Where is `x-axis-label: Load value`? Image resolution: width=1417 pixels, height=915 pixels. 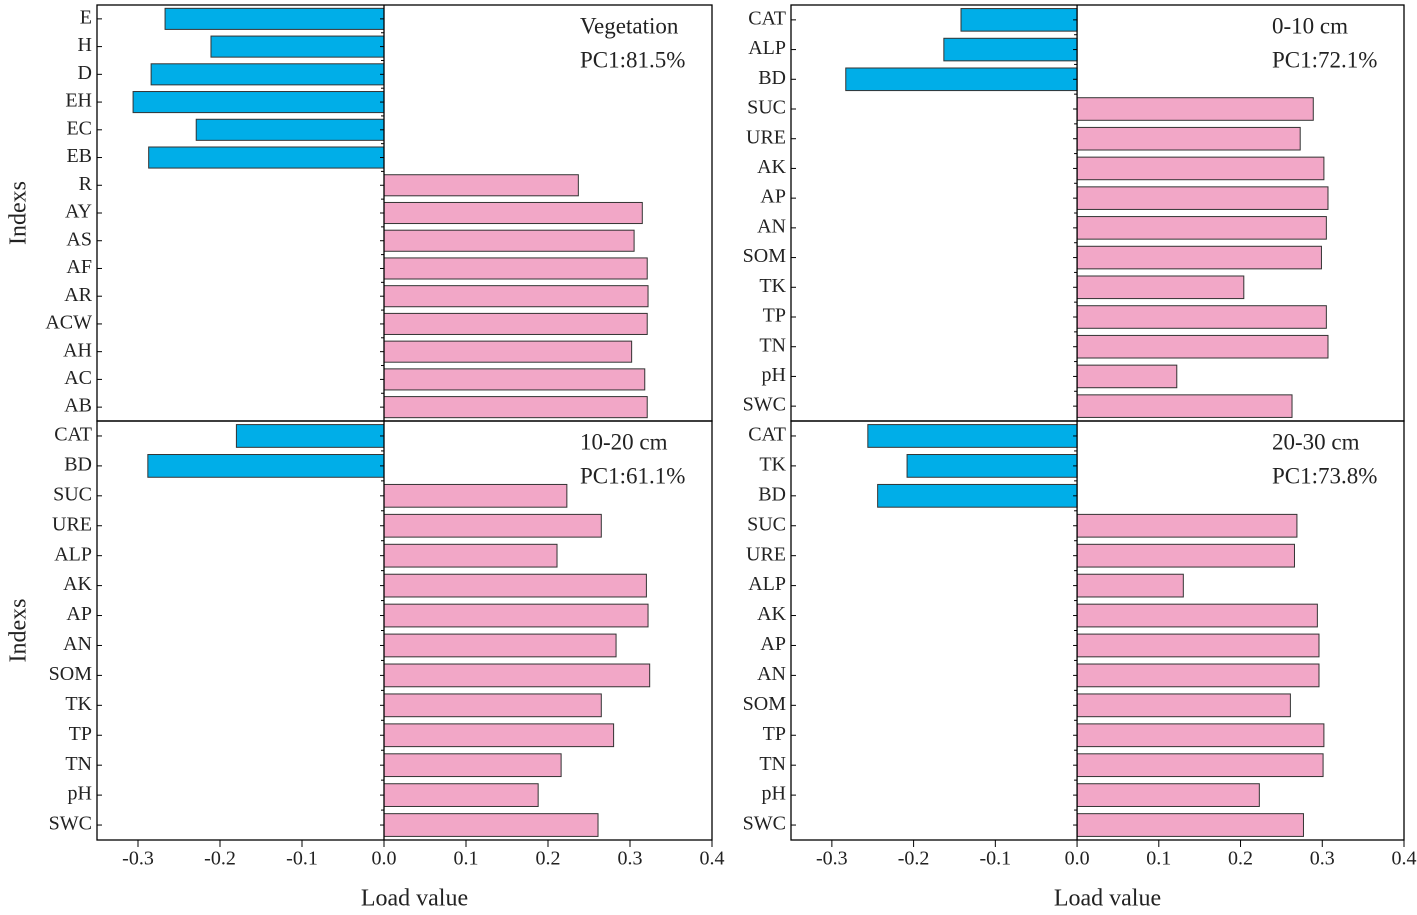
x-axis-label: Load value is located at coordinates (1107, 899).